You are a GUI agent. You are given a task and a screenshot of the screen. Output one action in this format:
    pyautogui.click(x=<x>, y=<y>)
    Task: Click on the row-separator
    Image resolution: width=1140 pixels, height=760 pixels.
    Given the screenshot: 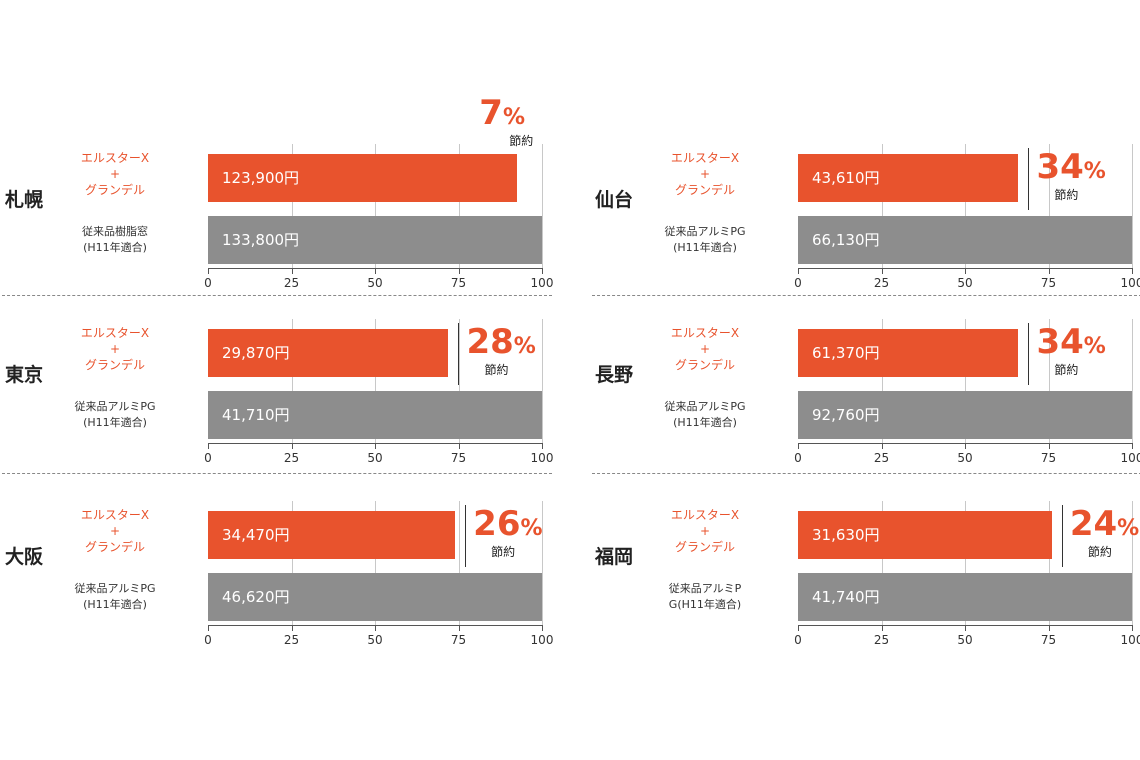 What is the action you would take?
    pyautogui.click(x=866, y=473)
    